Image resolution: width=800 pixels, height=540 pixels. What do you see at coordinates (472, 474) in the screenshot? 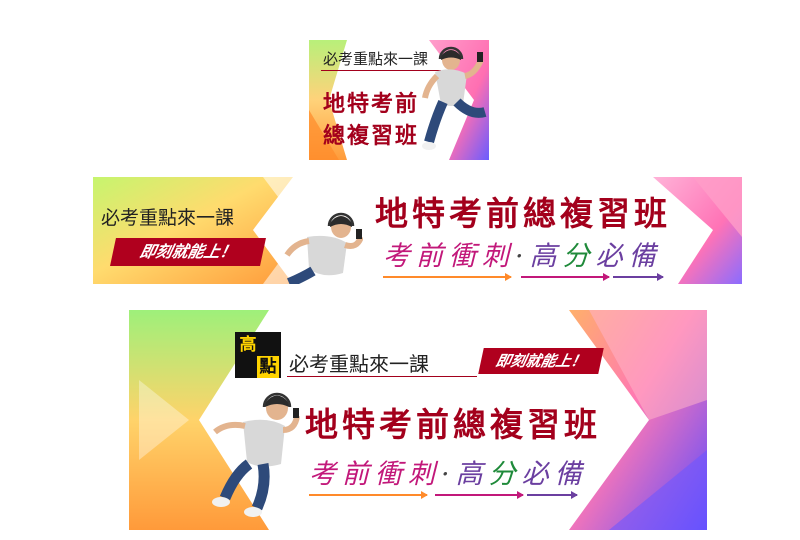
I see `banner-large-subtitle-part2a: 高` at bounding box center [472, 474].